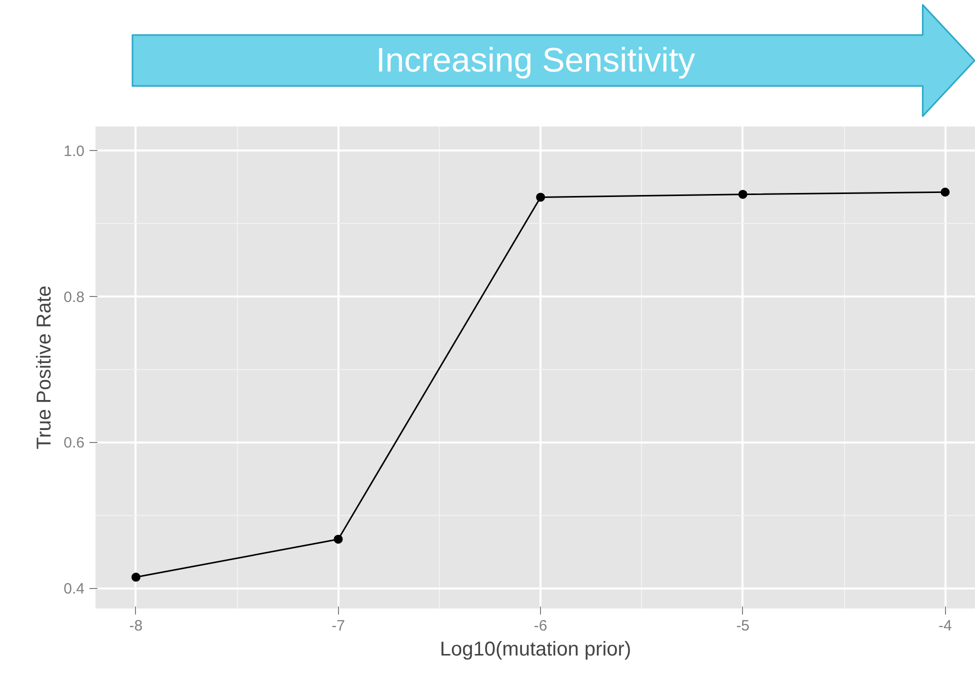 Image resolution: width=975 pixels, height=682 pixels. I want to click on x-tick-label: -7, so click(338, 626).